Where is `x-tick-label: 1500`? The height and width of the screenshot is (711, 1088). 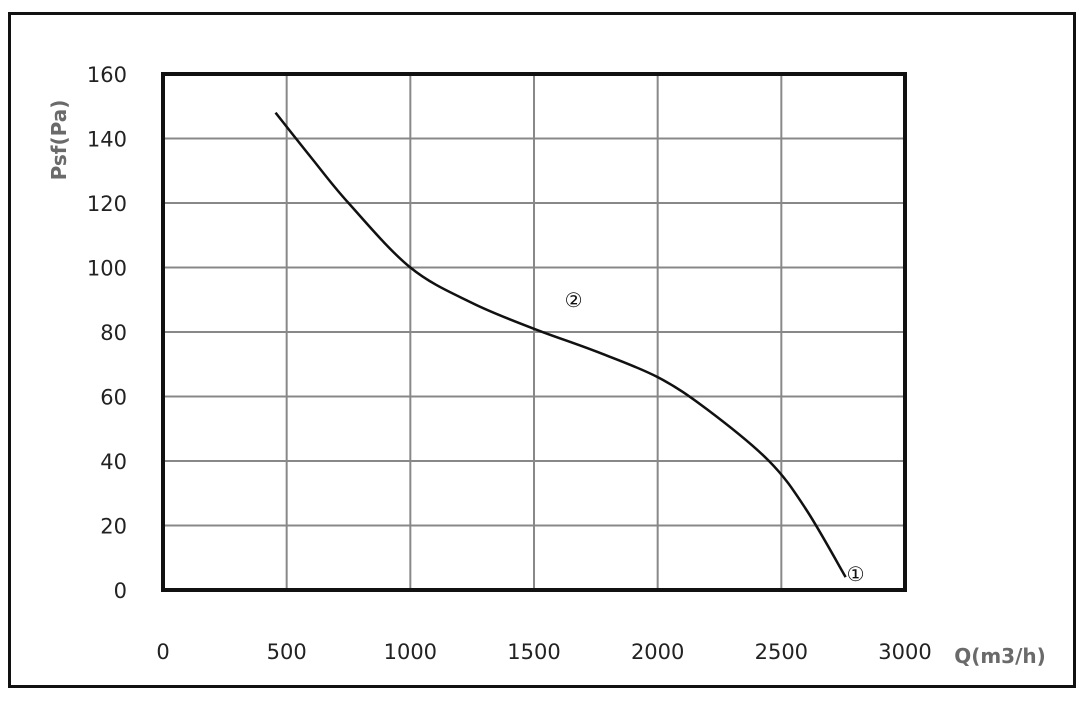 x-tick-label: 1500 is located at coordinates (533, 652).